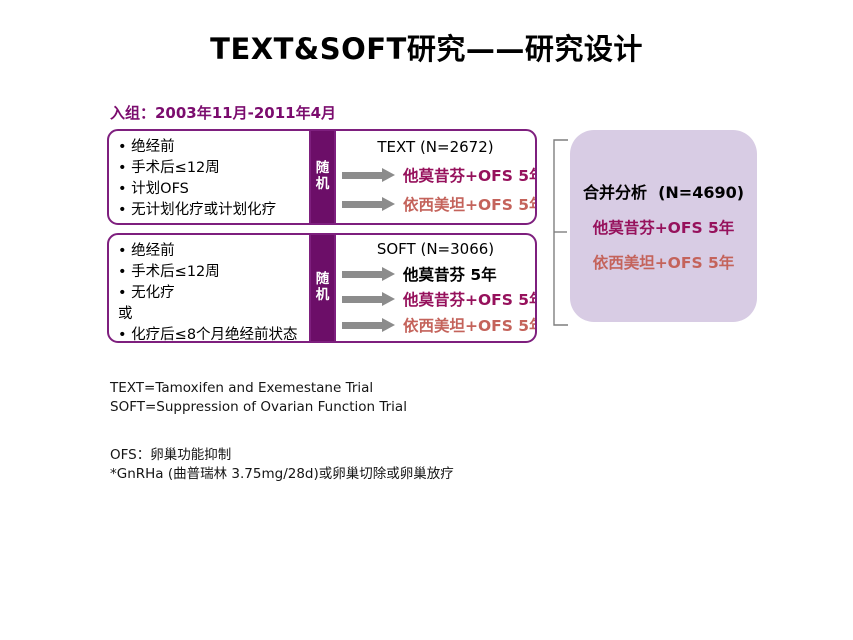 This screenshot has height=640, width=853. I want to click on criteria-item: 化疗后≤8个月绝经前状态, so click(213, 333).